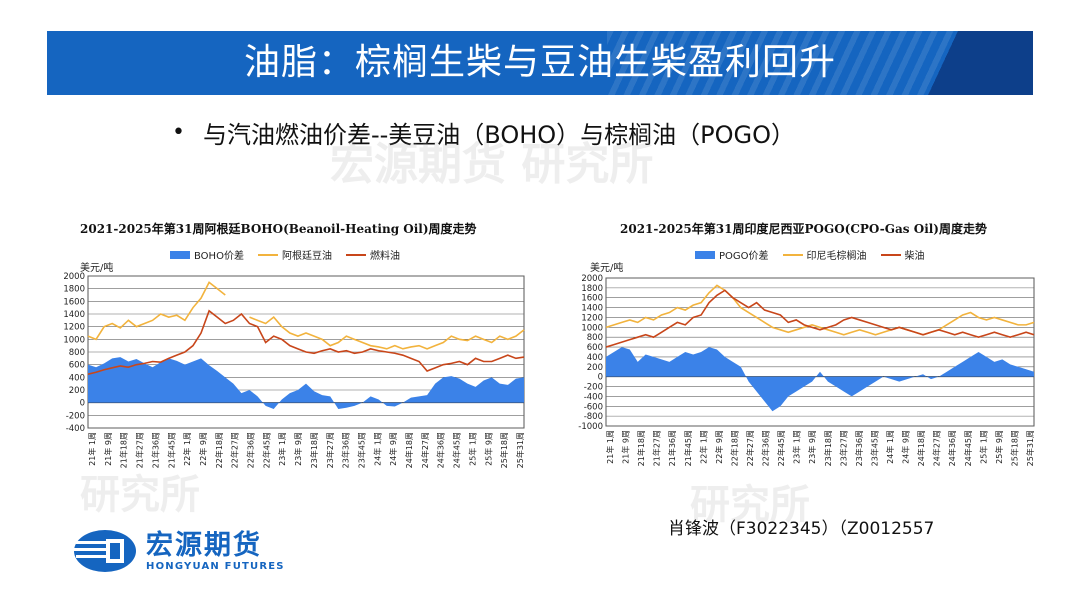  What do you see at coordinates (744, 256) in the screenshot?
I see `chart2-legend-label-0: POGO价差` at bounding box center [744, 256].